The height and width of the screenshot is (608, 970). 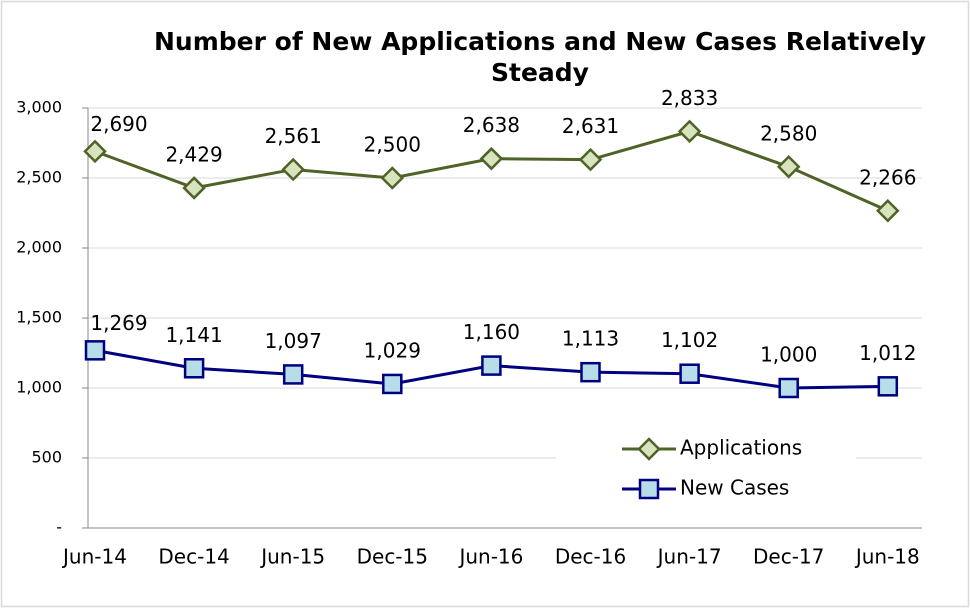 I want to click on data-label: 2,580, so click(x=788, y=133).